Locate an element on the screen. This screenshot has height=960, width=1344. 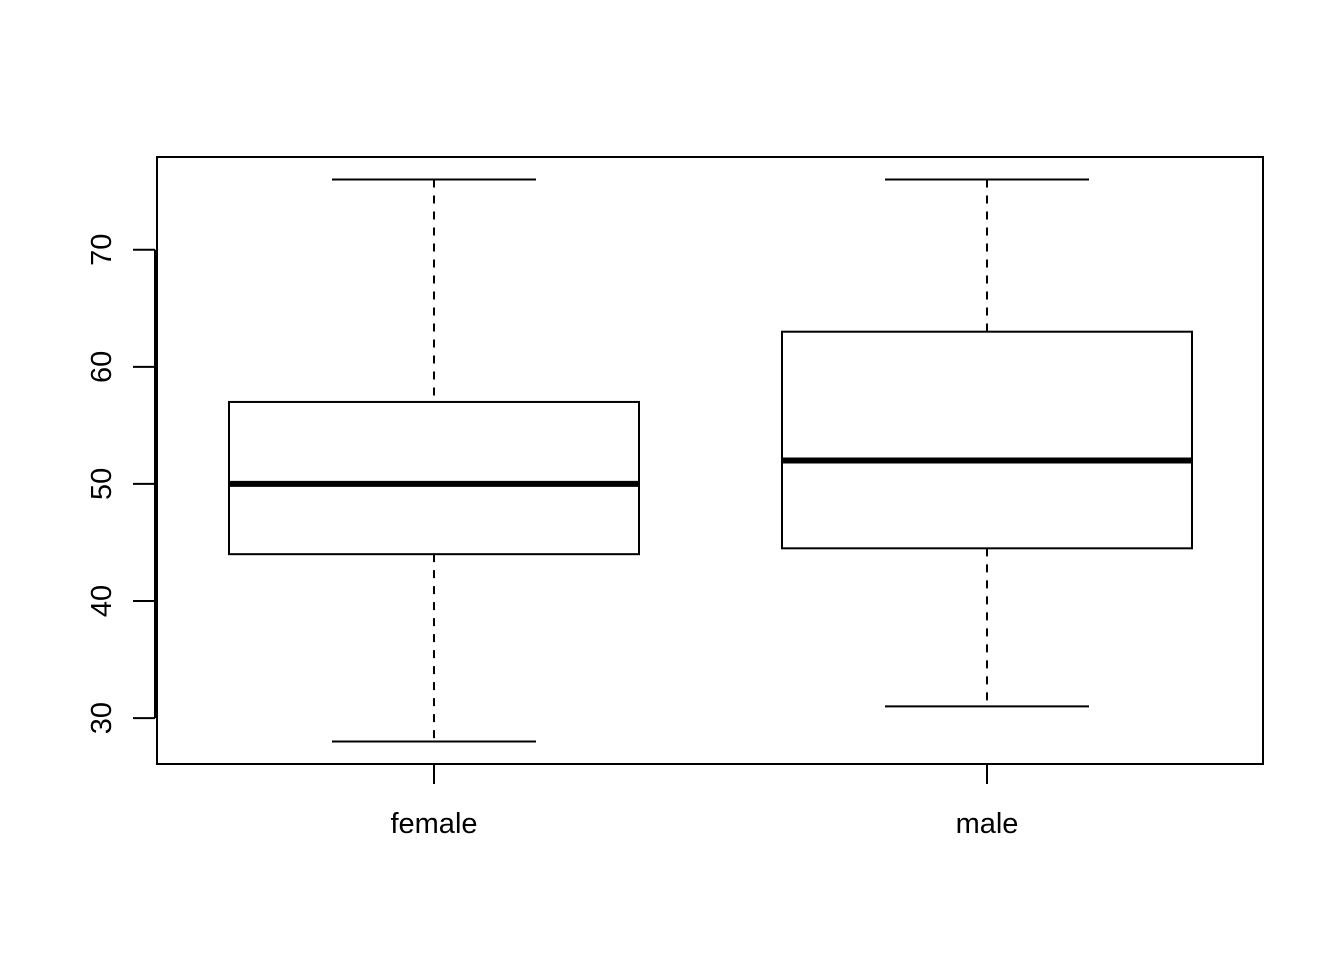
x-tick-label: male is located at coordinates (987, 824).